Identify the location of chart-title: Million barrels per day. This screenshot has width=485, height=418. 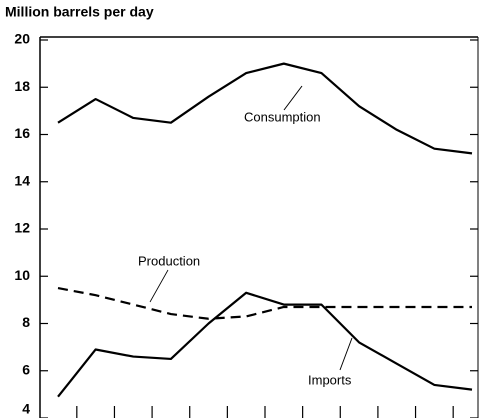
(79, 12).